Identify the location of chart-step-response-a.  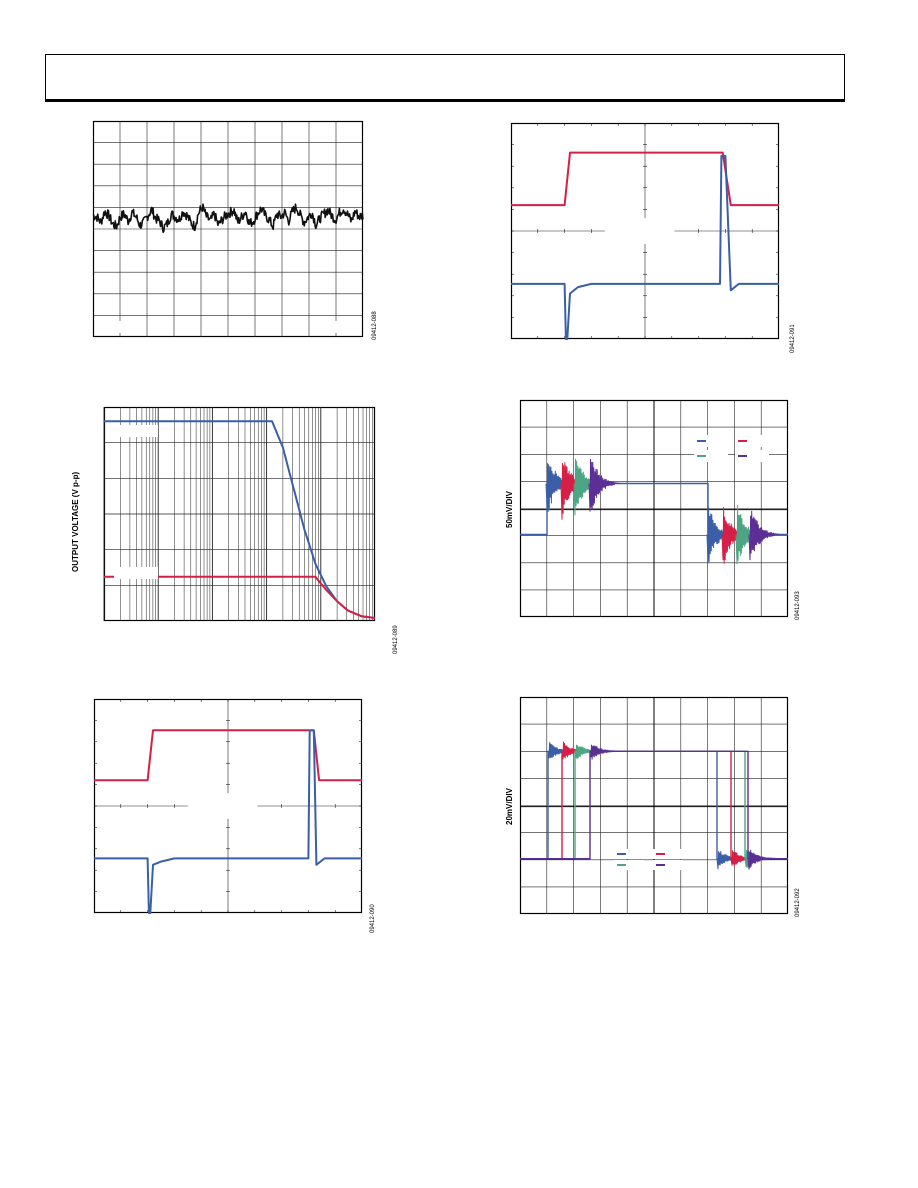
(645, 231).